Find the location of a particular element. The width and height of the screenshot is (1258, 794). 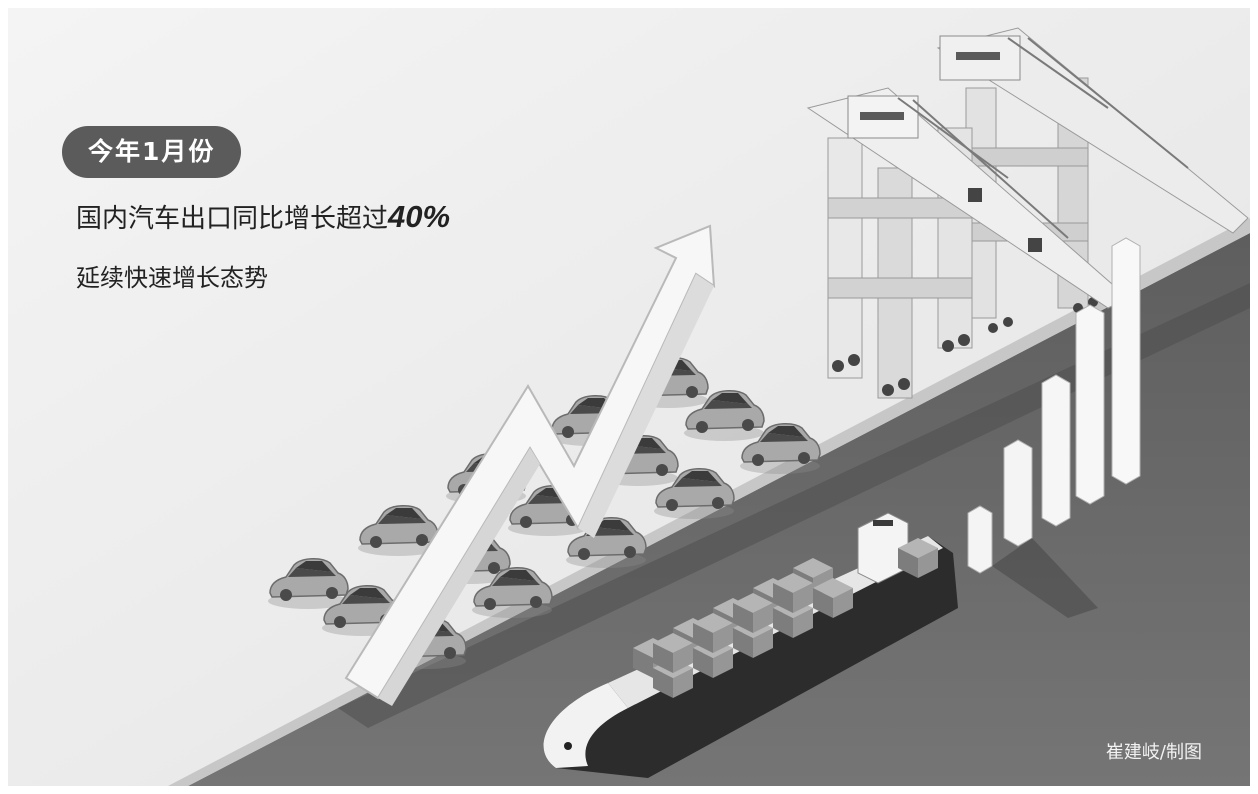

month-badge: 今年1月份 is located at coordinates (152, 152).